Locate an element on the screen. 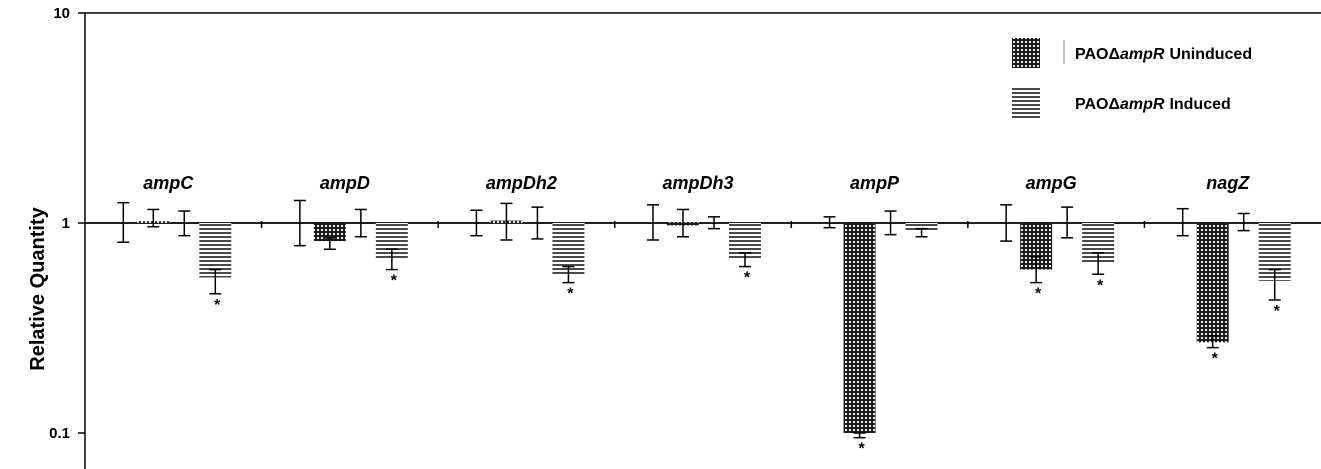 This screenshot has height=469, width=1321. bar-ampC-stripes is located at coordinates (215, 250).